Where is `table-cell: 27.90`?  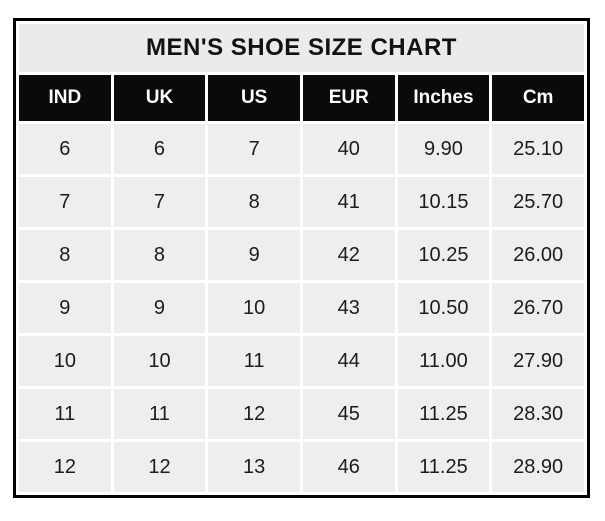
table-cell: 27.90 is located at coordinates (538, 361).